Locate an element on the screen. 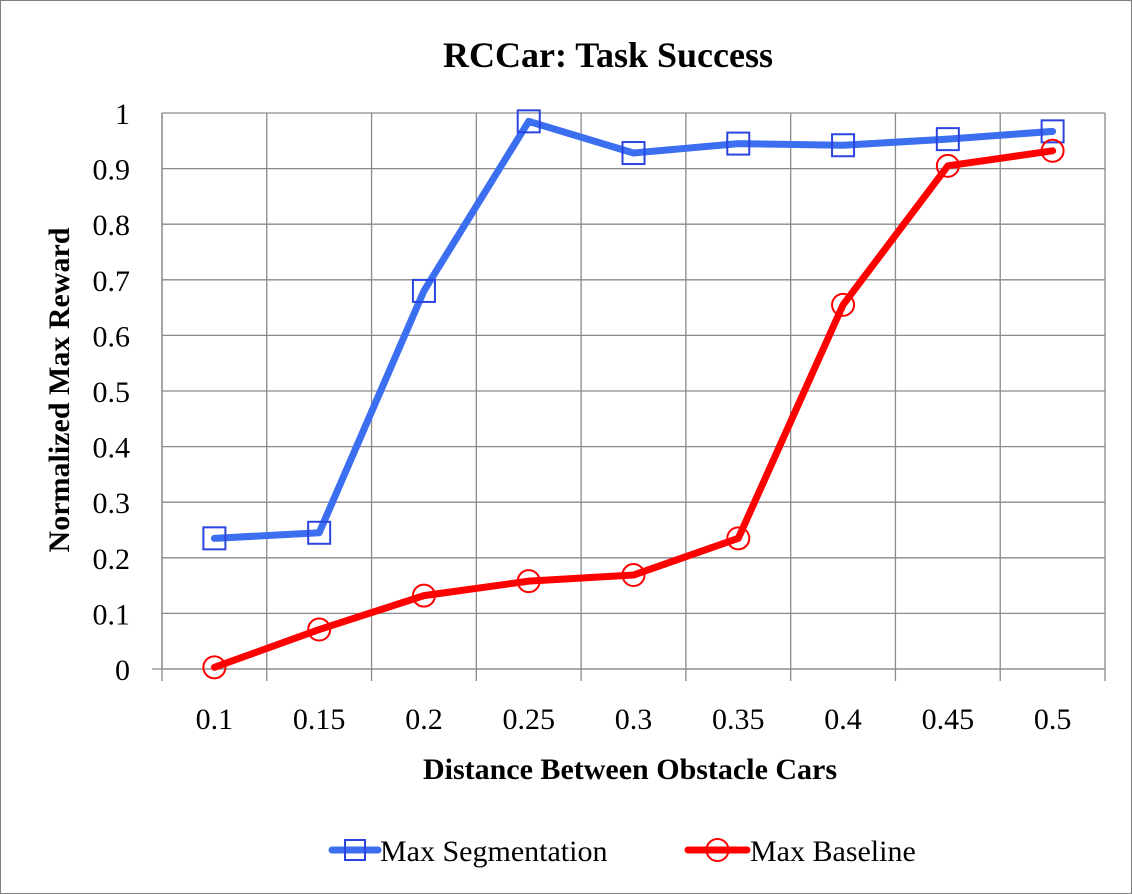  x-tick-label: 0.25 is located at coordinates (528, 719).